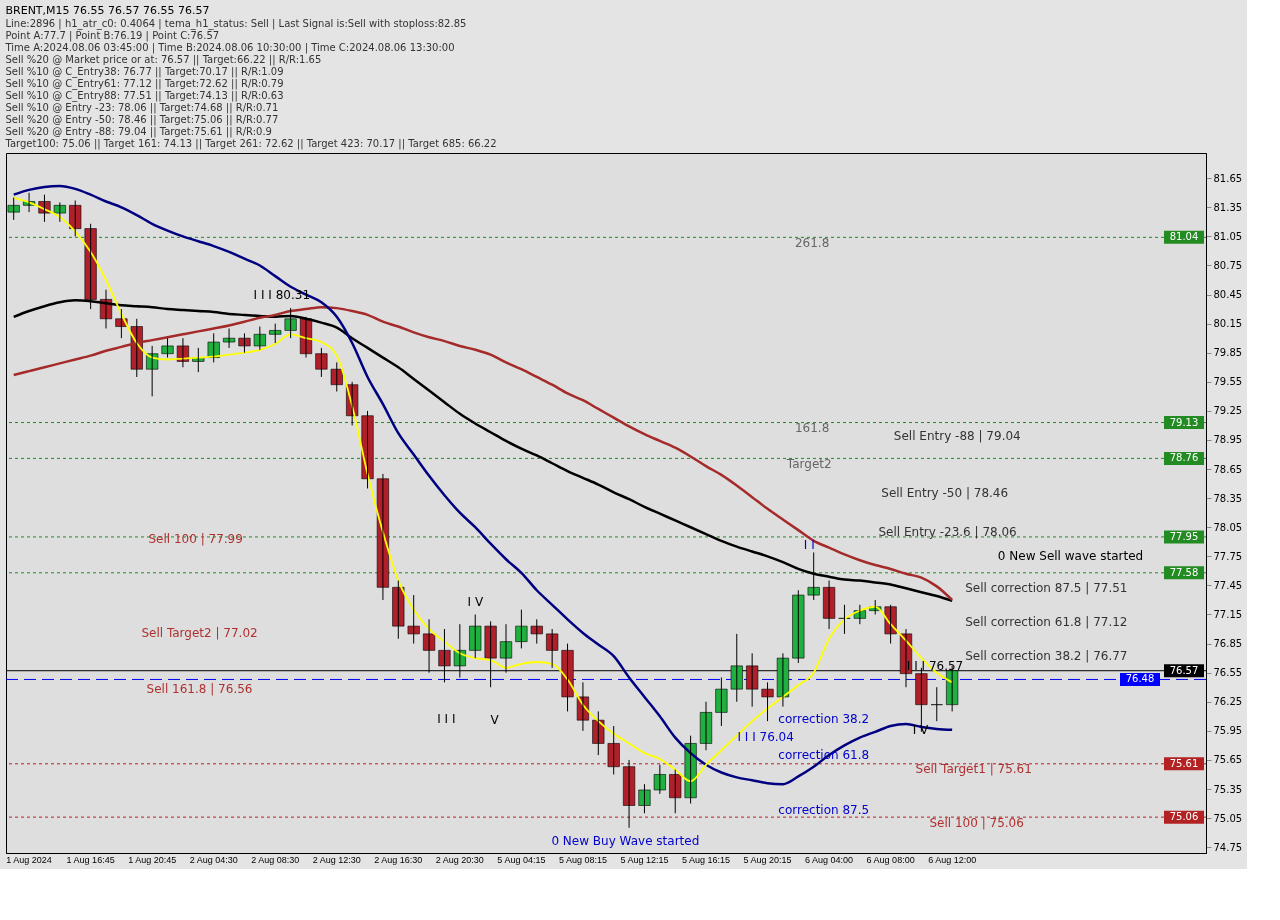  Describe the element at coordinates (1228, 585) in the screenshot. I see `y-tick-label: 77.45` at that location.